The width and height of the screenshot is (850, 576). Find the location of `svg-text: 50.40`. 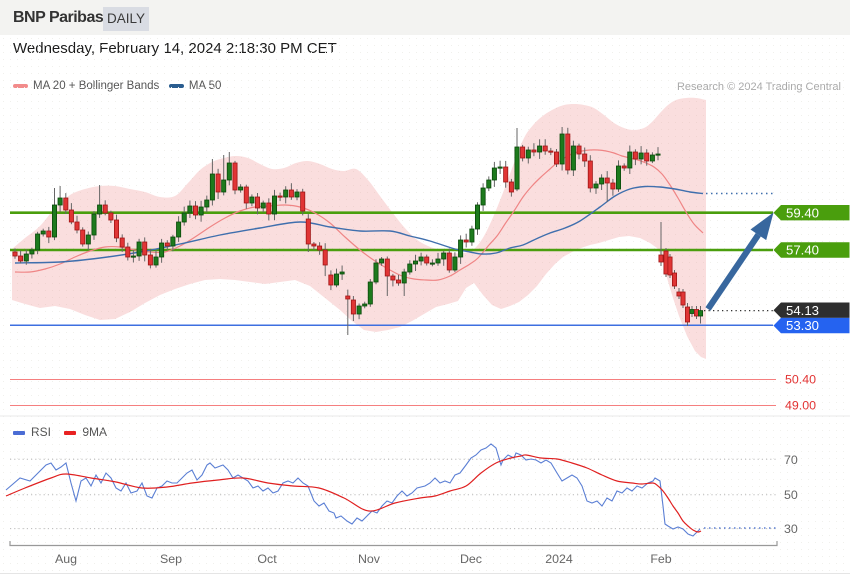

svg-text: 50.40 is located at coordinates (800, 380).